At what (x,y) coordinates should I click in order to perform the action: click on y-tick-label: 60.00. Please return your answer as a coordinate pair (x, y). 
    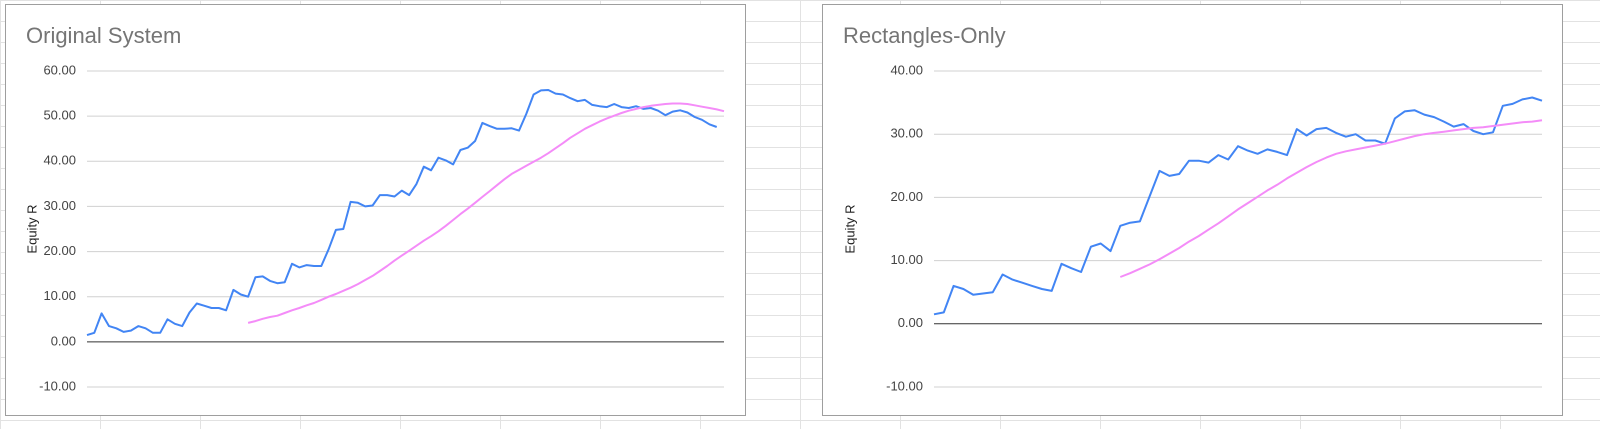
    Looking at the image, I should click on (59, 69).